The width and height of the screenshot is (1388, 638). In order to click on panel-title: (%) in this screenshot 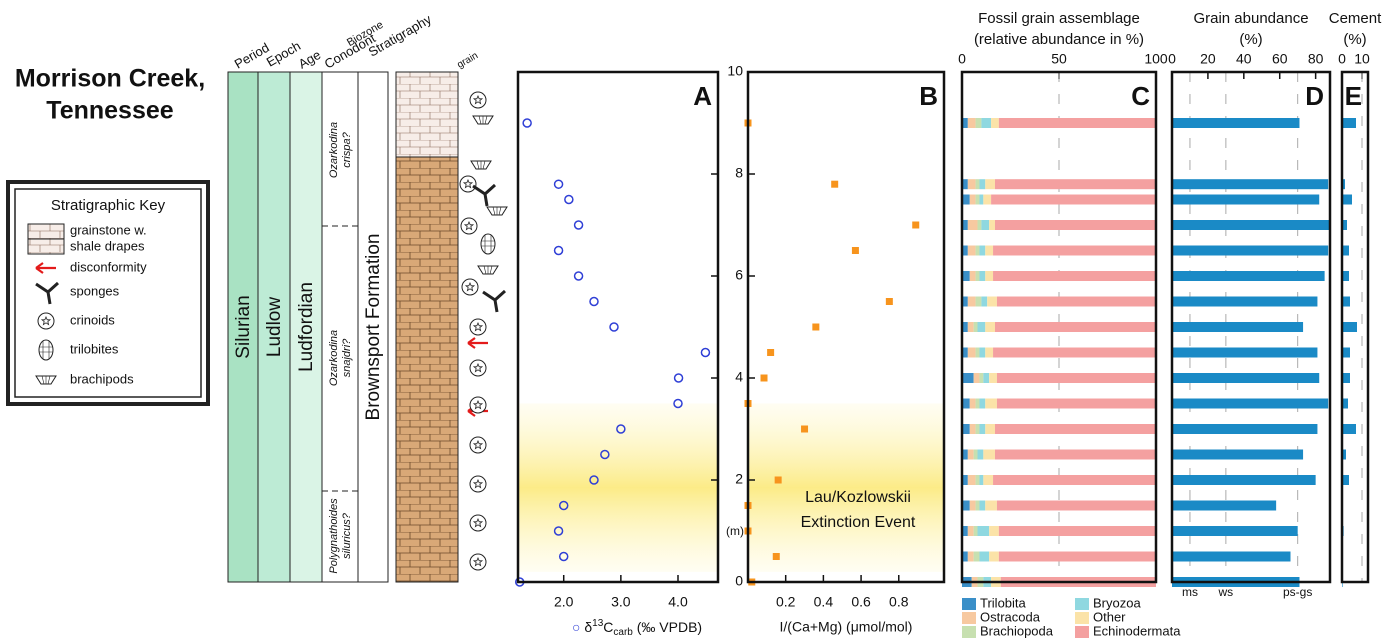, I will do `click(1250, 39)`.